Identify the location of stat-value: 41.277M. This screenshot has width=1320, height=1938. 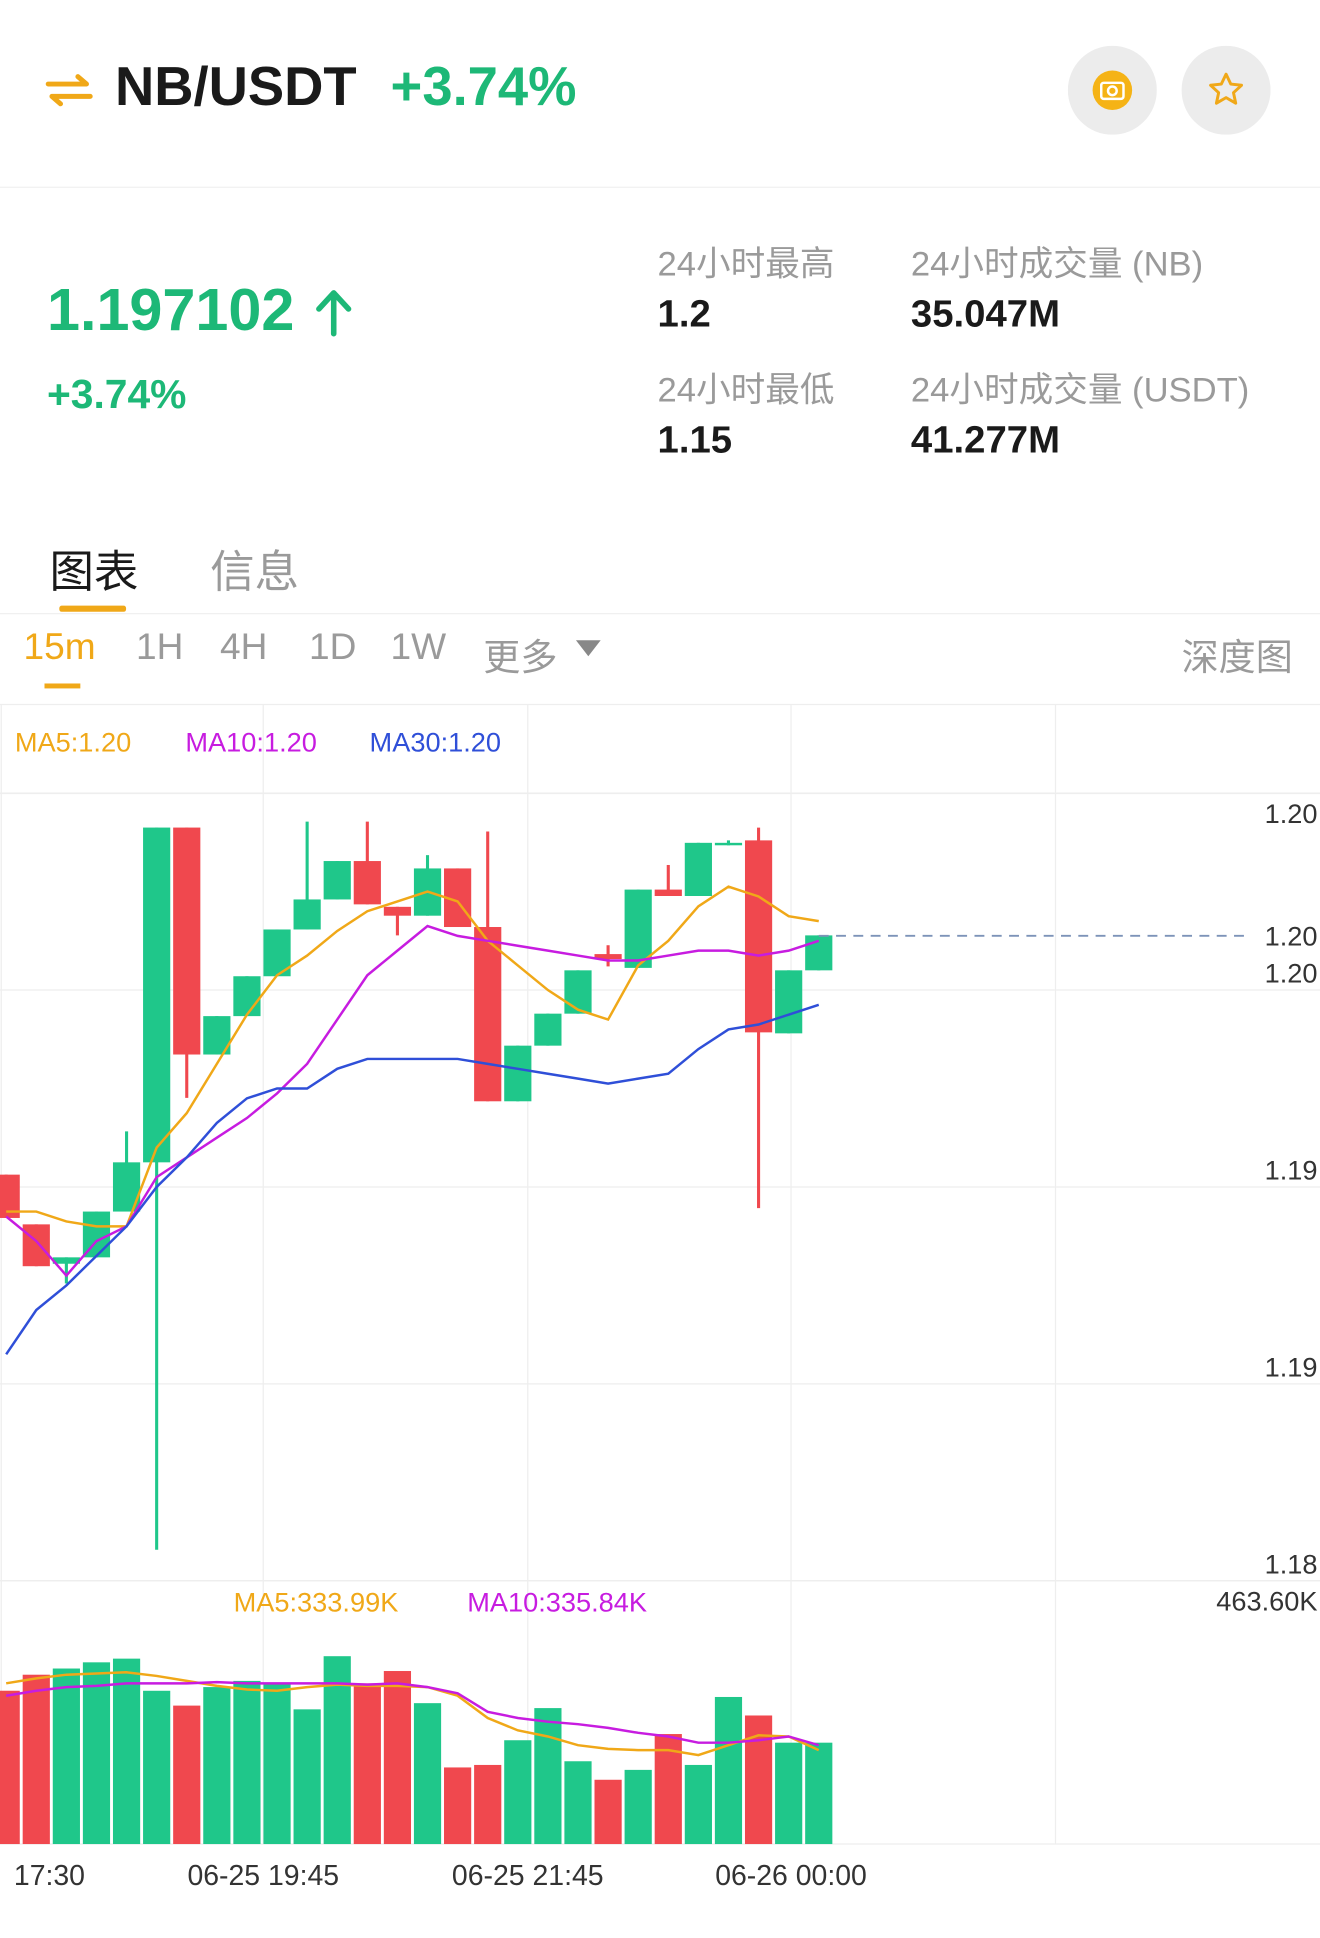
(985, 439).